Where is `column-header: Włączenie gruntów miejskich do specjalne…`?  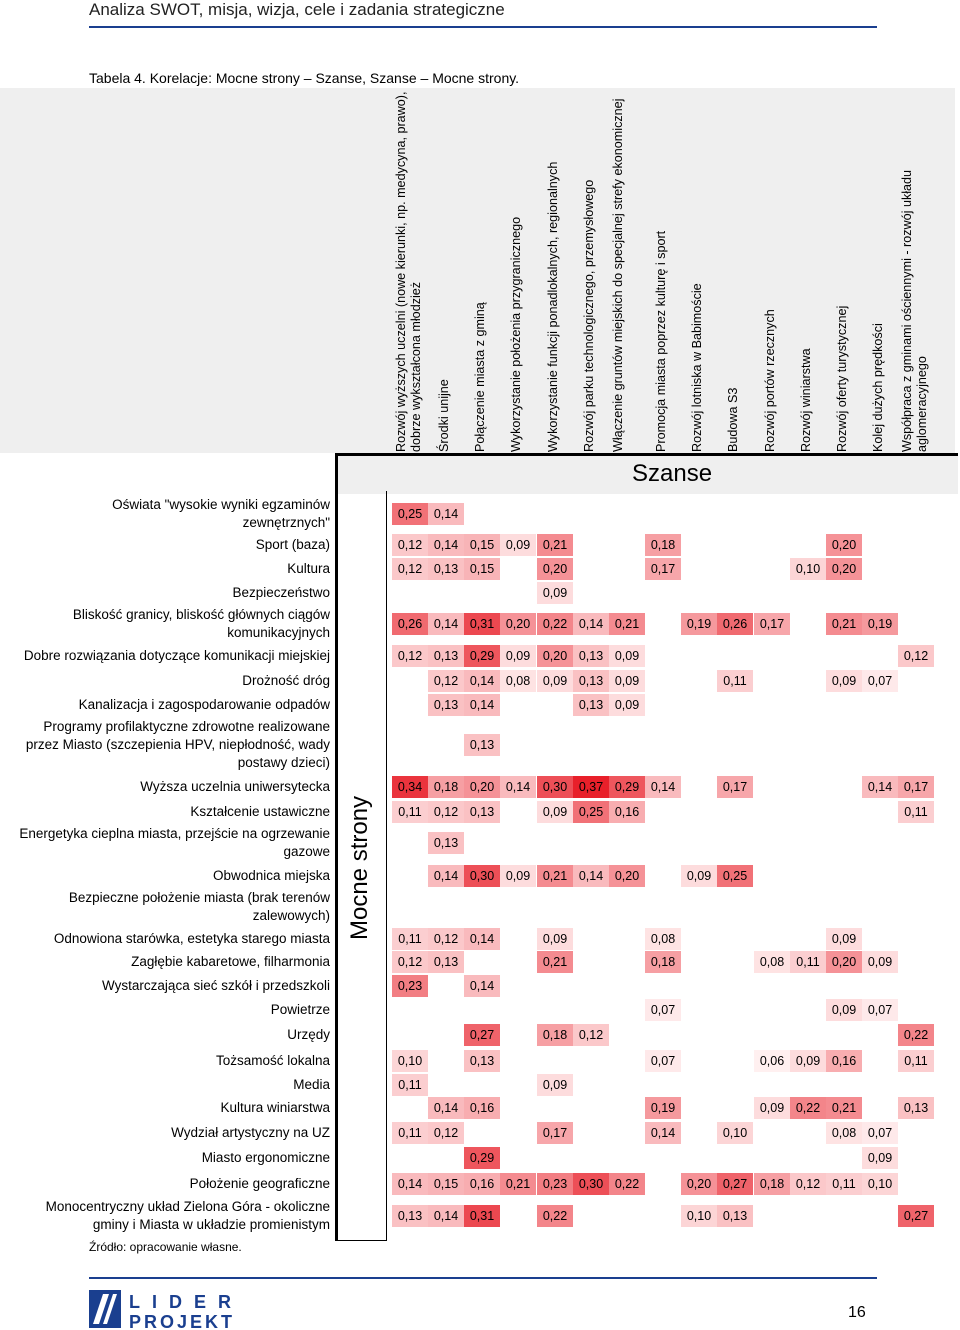 column-header: Włączenie gruntów miejskich do specjalne… is located at coordinates (618, 275).